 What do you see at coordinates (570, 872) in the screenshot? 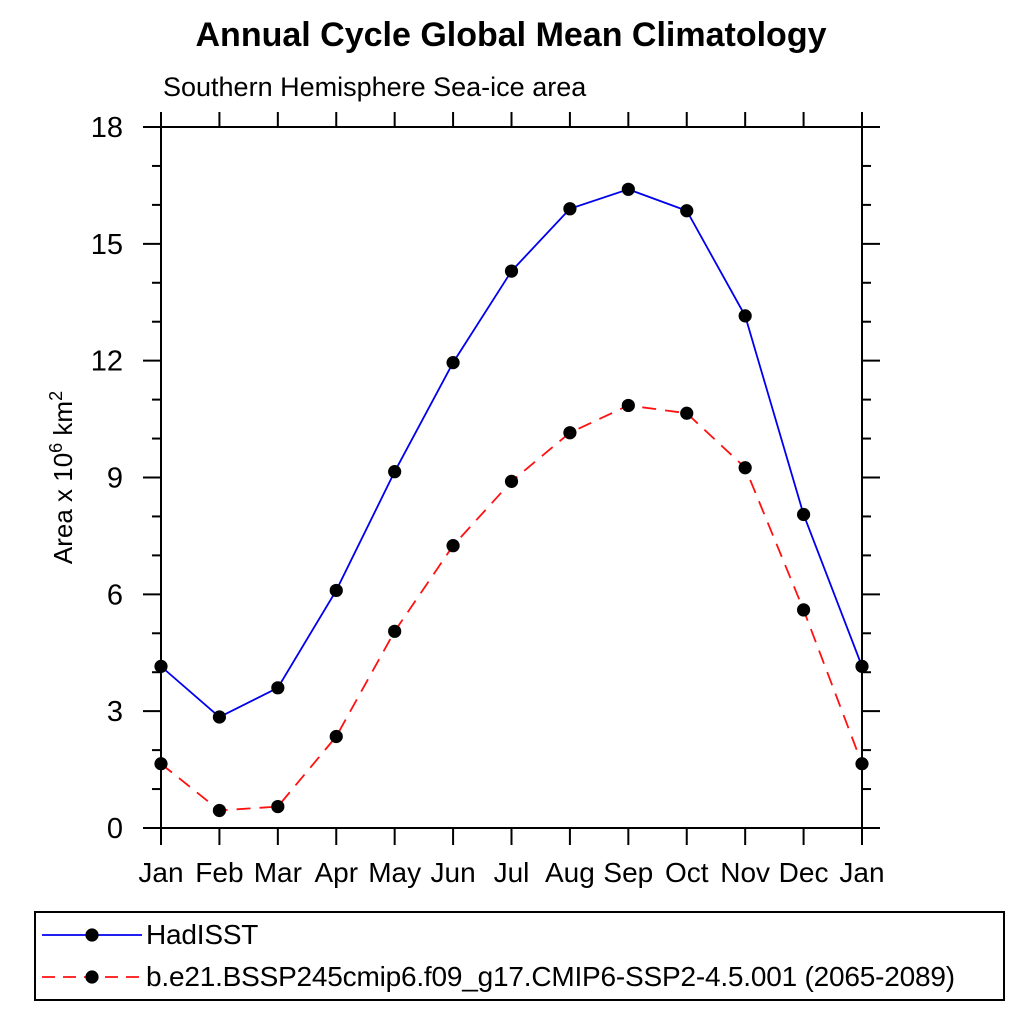
I see `x-tick-label: Aug` at bounding box center [570, 872].